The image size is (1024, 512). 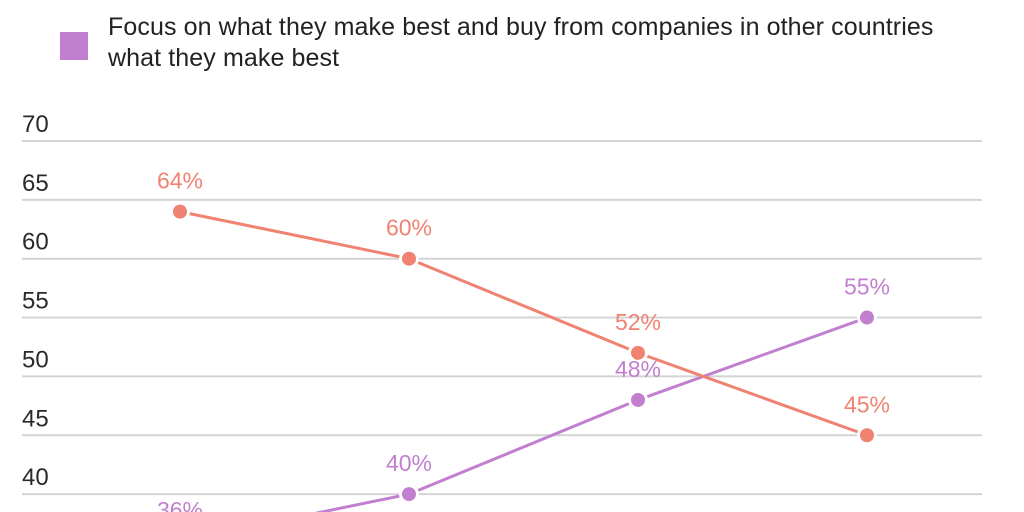 What do you see at coordinates (35, 183) in the screenshot?
I see `y-tick-label: 65` at bounding box center [35, 183].